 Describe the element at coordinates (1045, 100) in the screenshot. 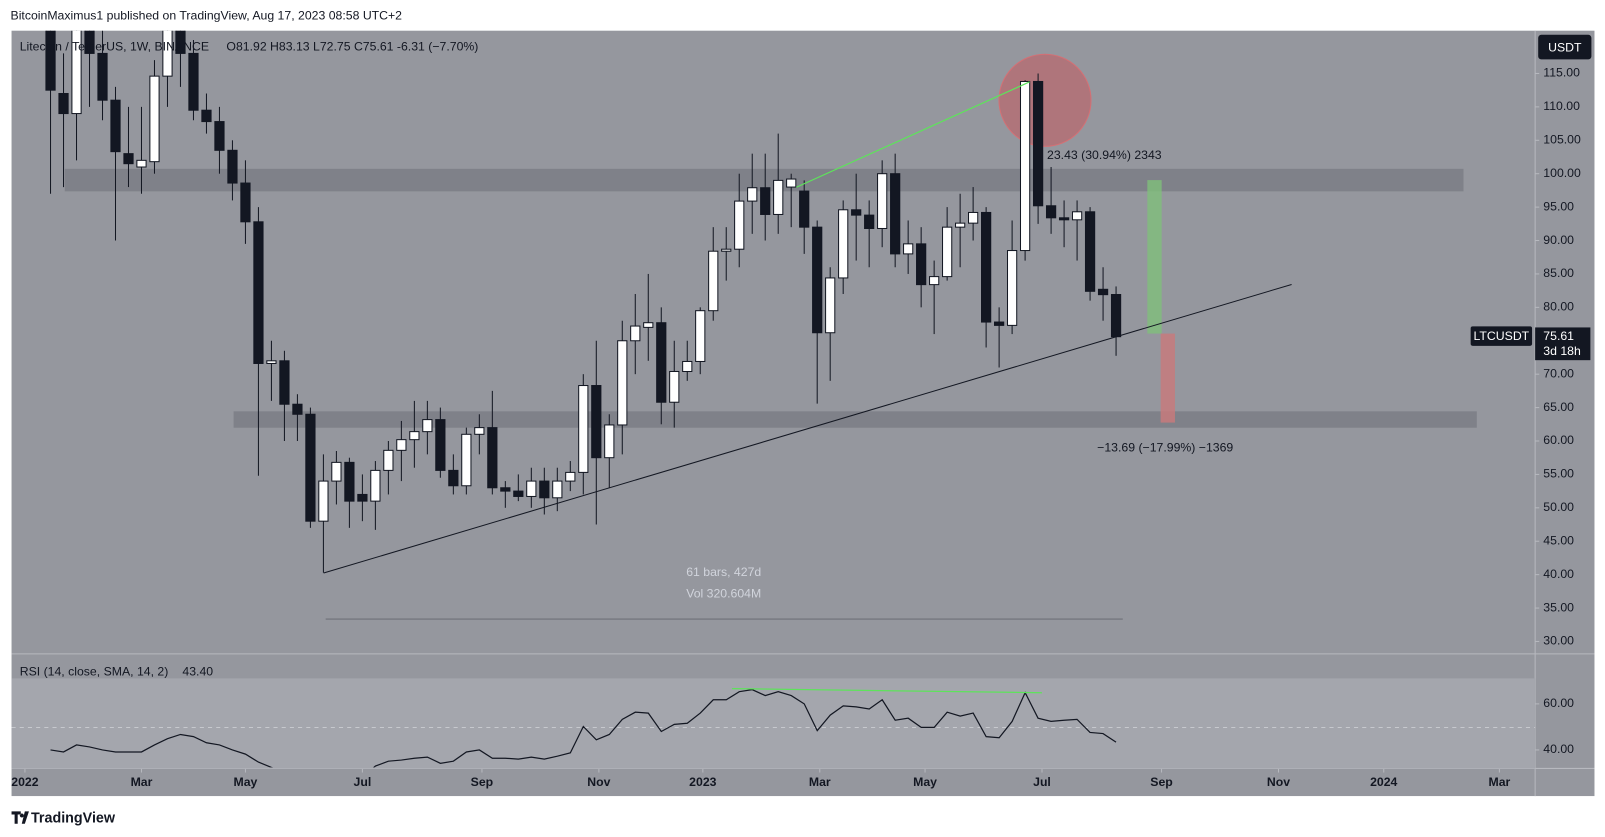

I see `highlight-circle` at that location.